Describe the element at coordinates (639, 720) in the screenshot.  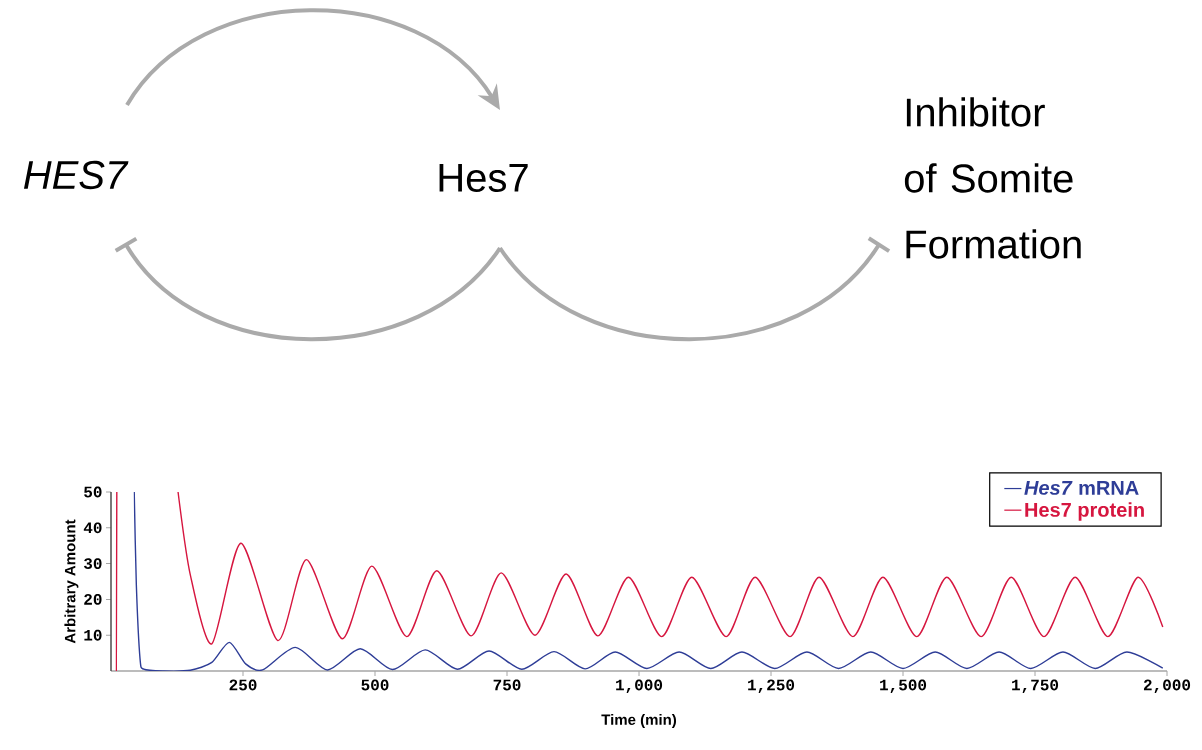
I see `x-axis-title: Time (min)` at that location.